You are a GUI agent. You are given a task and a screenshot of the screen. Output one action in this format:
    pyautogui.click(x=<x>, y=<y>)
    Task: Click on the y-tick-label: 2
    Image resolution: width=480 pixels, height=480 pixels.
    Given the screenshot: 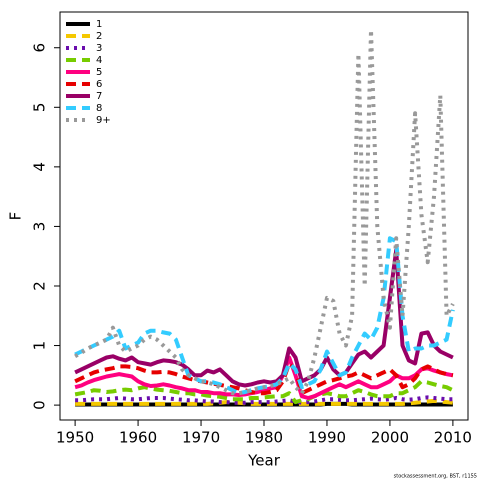 What is the action you would take?
    pyautogui.click(x=40, y=286)
    